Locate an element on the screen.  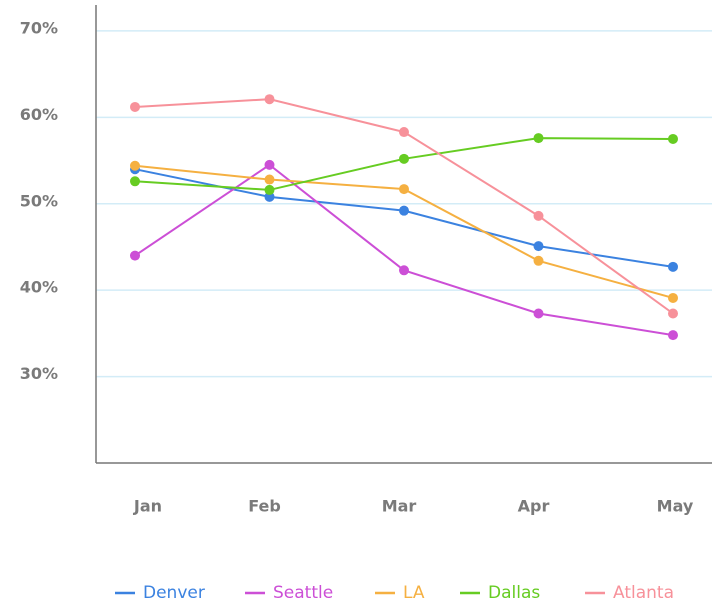
legend-item: Seattle is located at coordinates (289, 593).